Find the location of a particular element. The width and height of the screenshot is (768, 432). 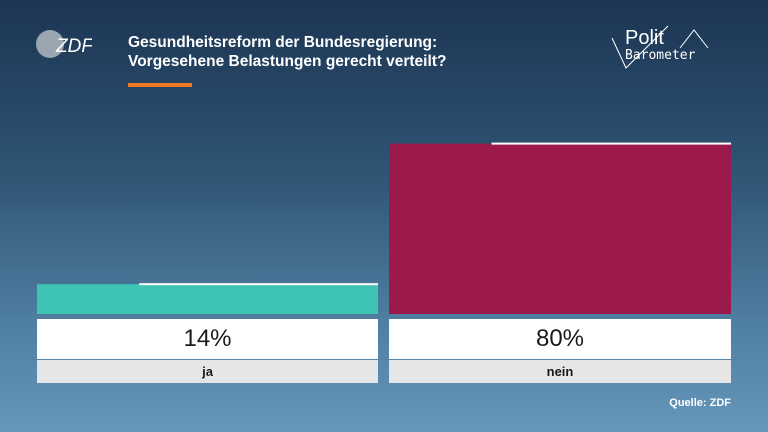

source-label: Quelle: ZDF is located at coordinates (700, 403).